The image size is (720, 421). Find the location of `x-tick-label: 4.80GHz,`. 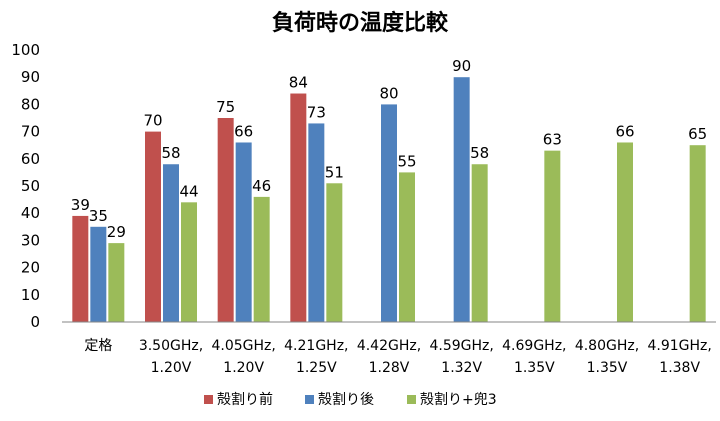

x-tick-label: 4.80GHz, is located at coordinates (607, 346).